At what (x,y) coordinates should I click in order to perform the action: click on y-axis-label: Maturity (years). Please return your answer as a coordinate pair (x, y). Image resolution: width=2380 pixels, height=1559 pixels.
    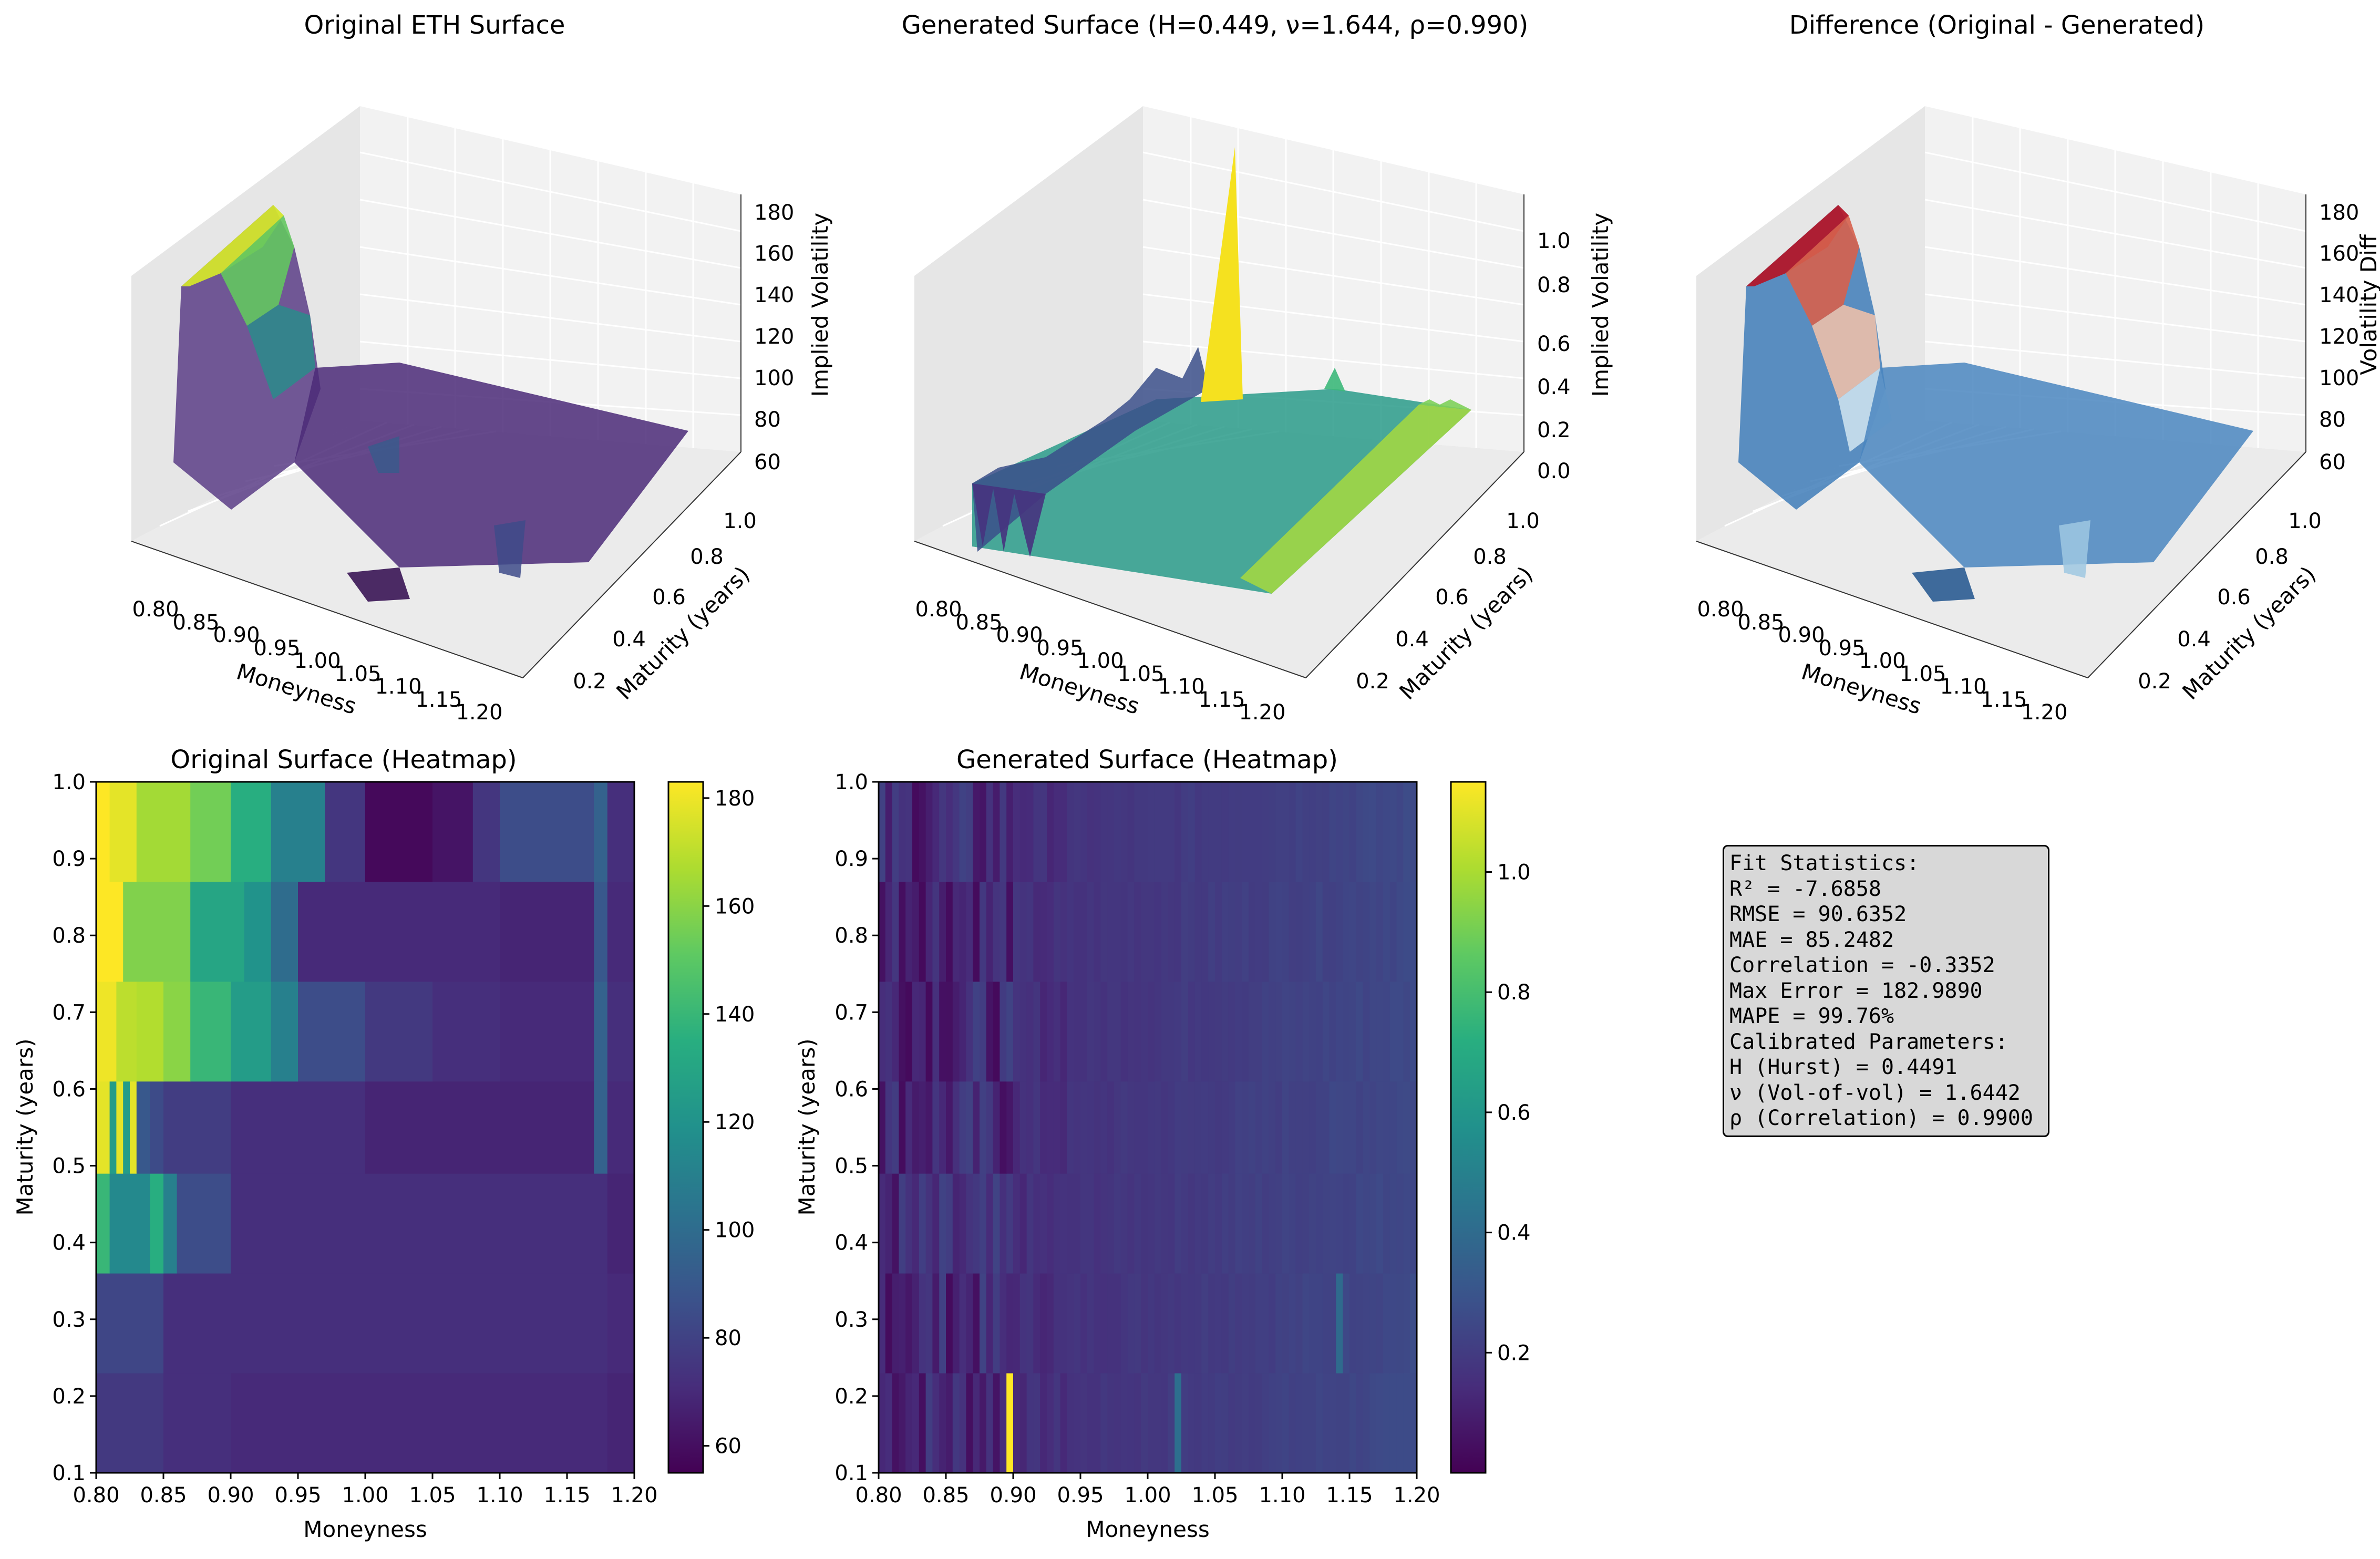
    Looking at the image, I should click on (25, 1126).